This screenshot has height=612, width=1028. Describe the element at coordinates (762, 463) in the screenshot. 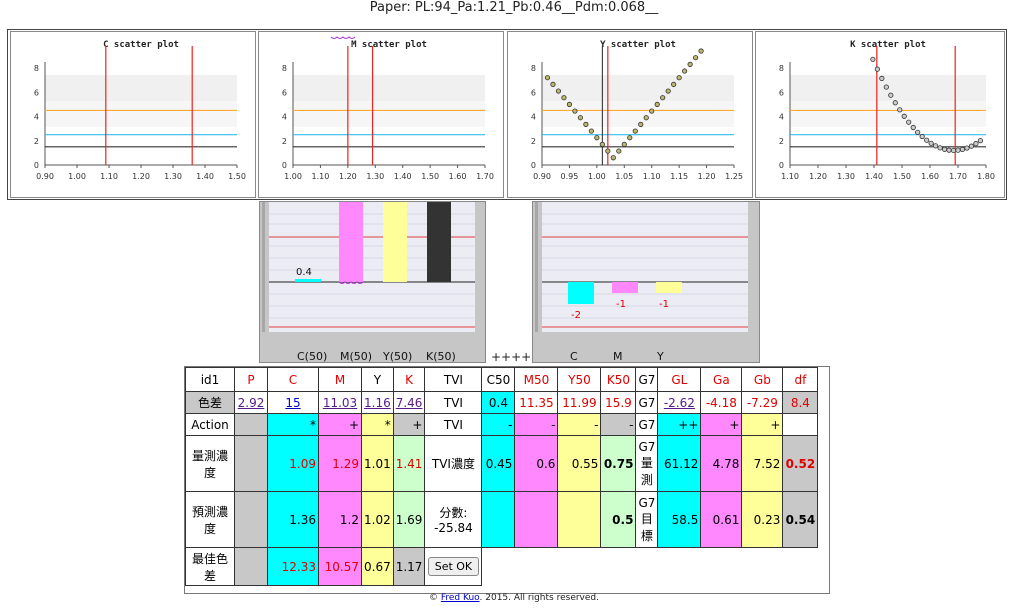

I see `measured-gb: 7.52` at that location.